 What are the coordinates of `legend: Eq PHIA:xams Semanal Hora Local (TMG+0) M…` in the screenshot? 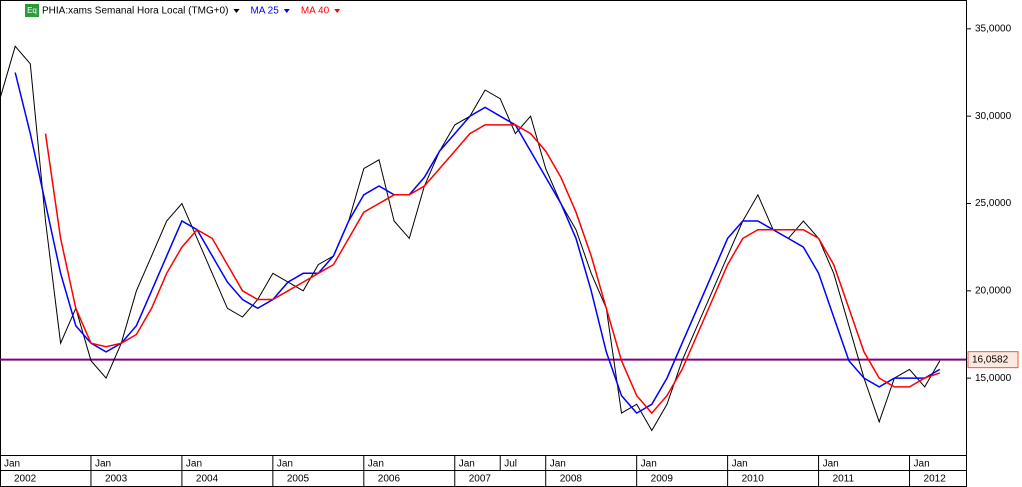 It's located at (183, 10).